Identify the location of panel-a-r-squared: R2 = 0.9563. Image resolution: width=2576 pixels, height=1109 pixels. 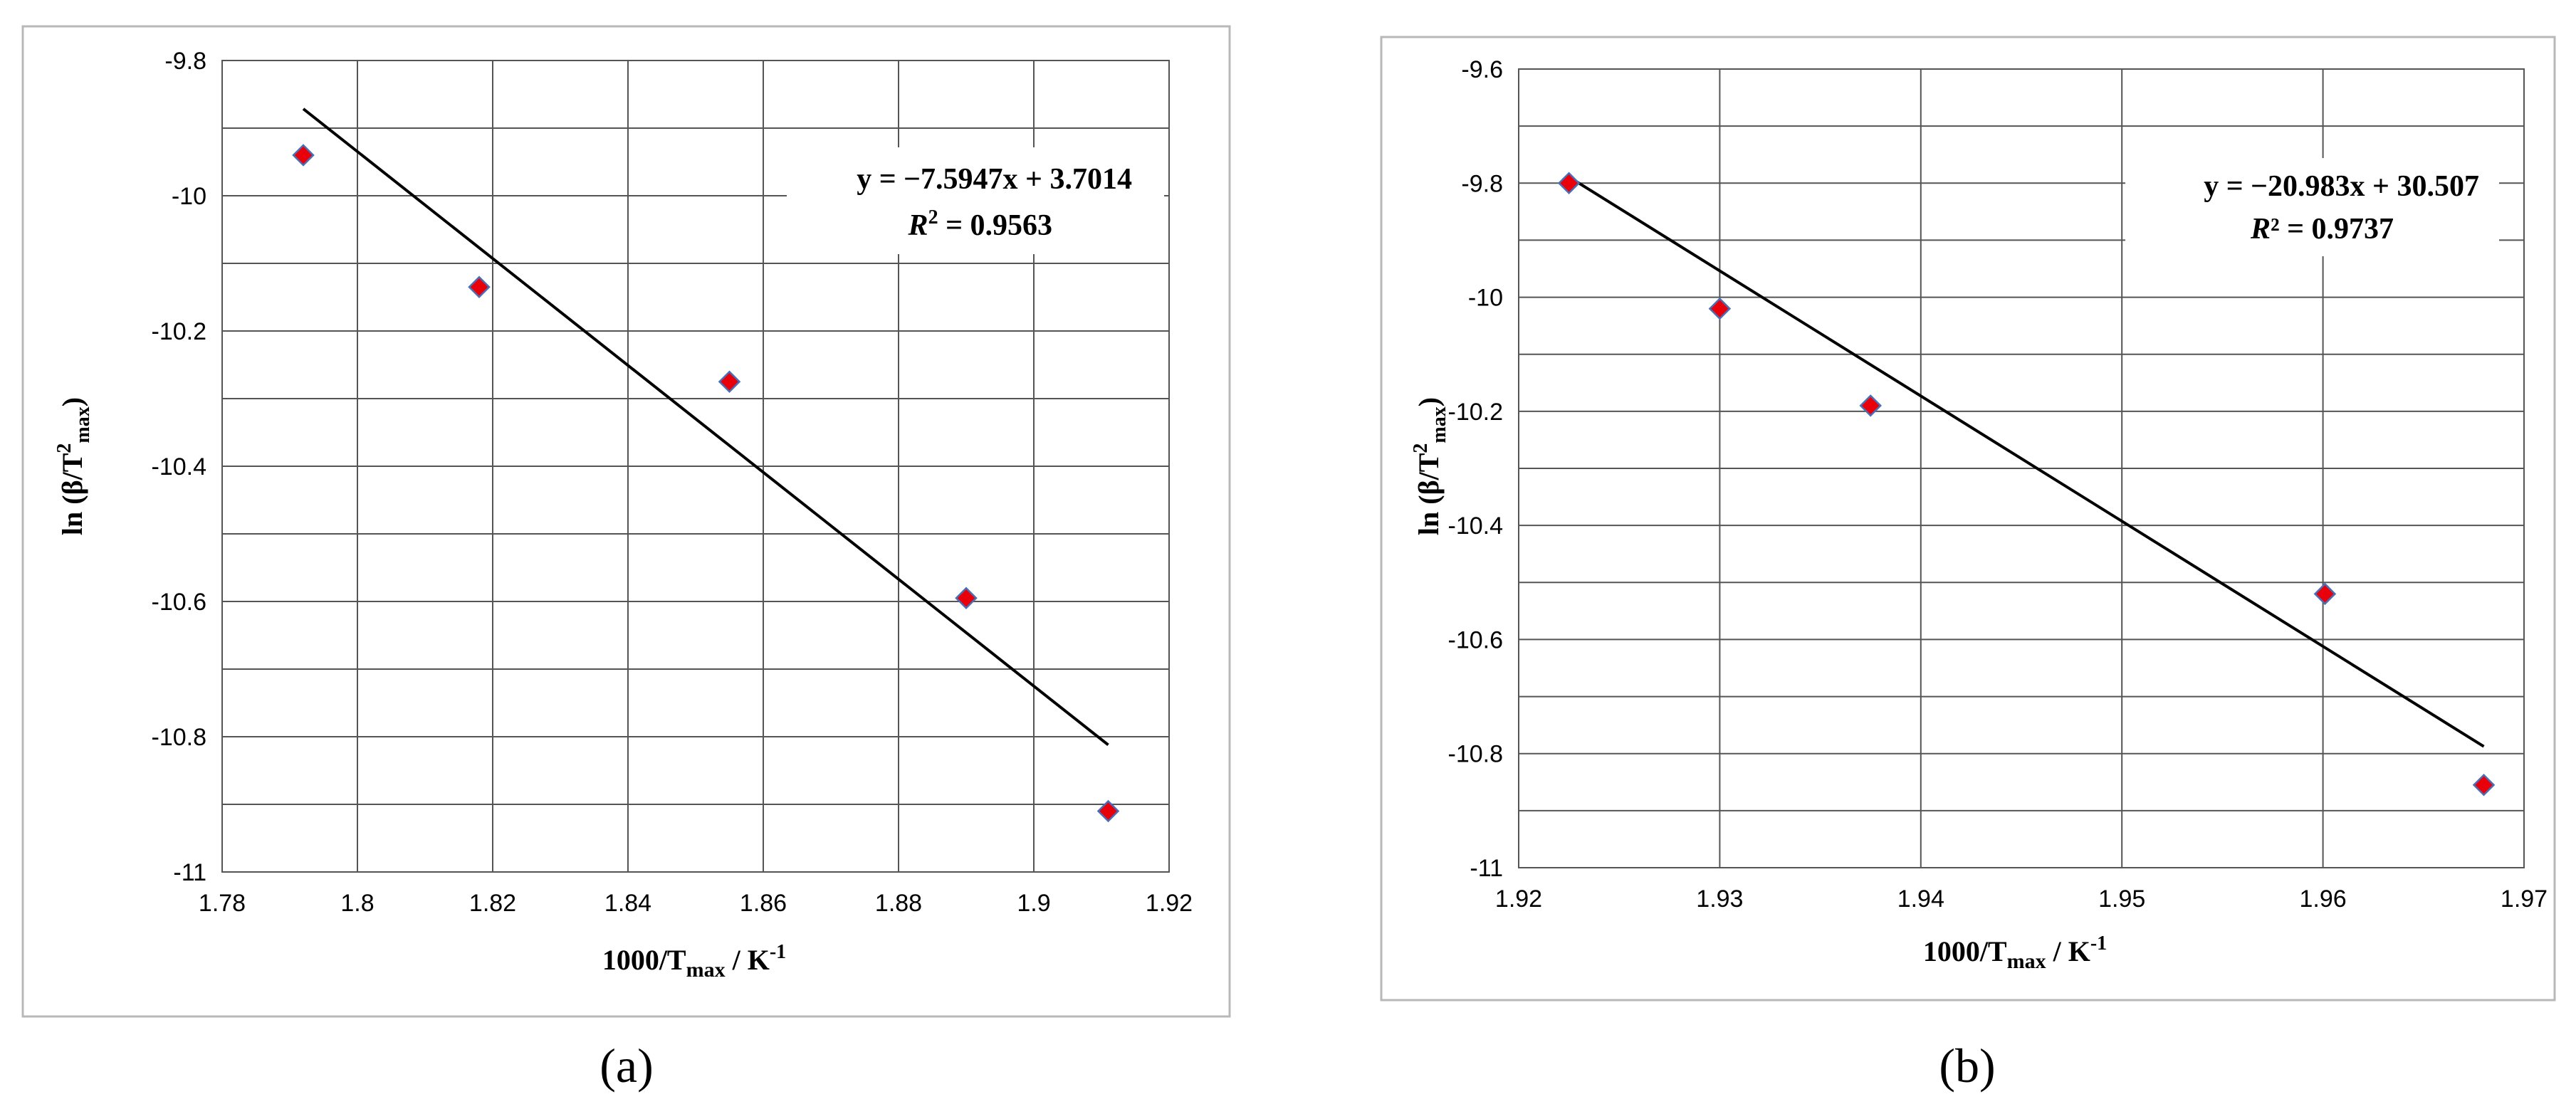
(980, 224).